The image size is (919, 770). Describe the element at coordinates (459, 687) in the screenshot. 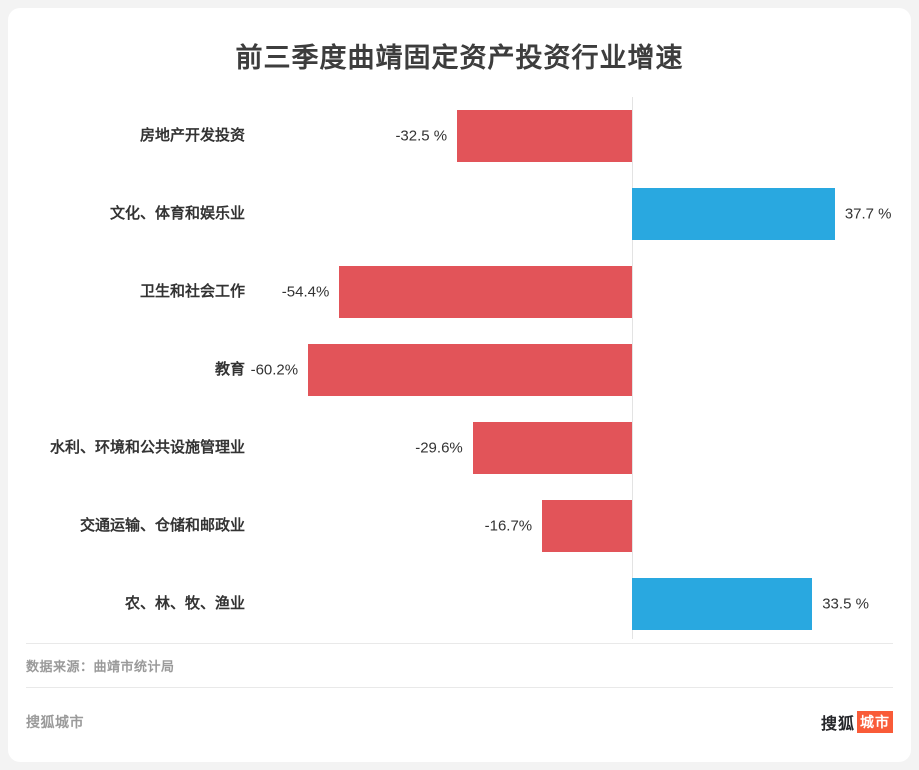

I see `divider-bottom` at that location.